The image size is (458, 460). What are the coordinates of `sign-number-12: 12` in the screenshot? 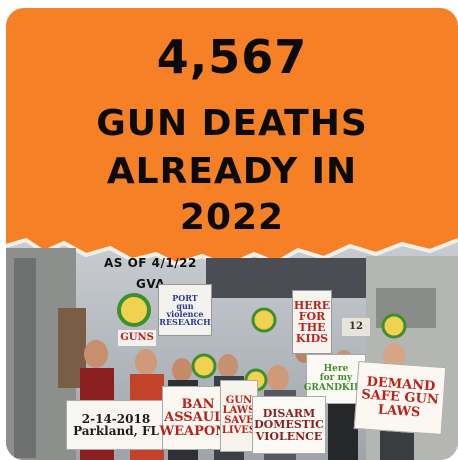 It's located at (356, 327).